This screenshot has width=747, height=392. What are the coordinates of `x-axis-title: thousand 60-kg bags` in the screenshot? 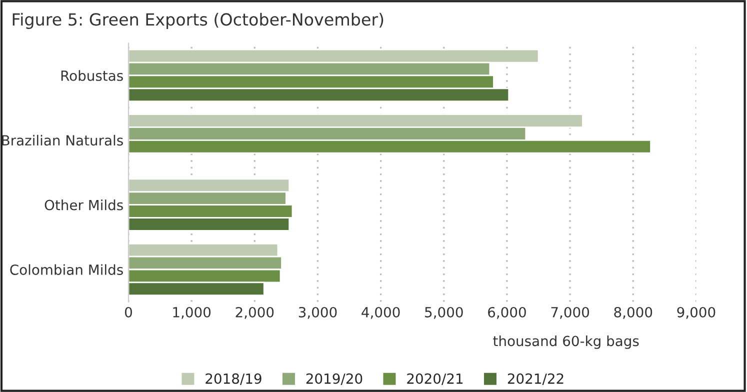 It's located at (566, 342).